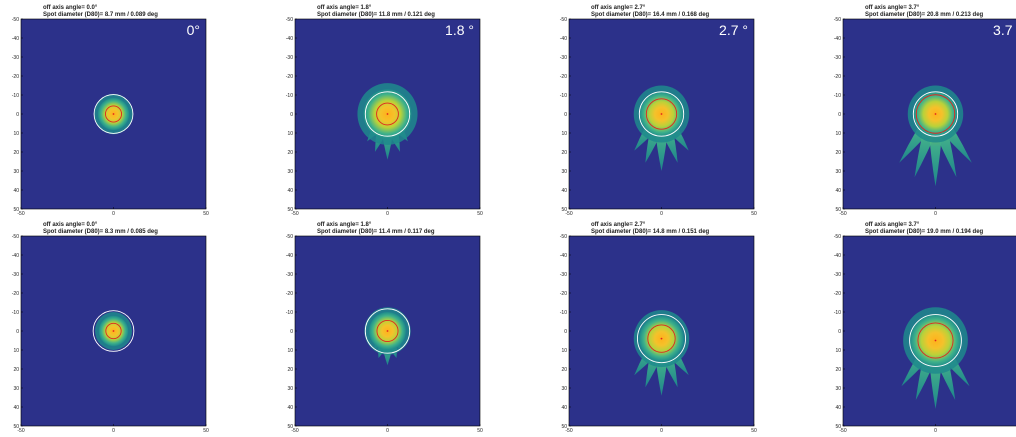 The image size is (1016, 437). What do you see at coordinates (924, 15) in the screenshot?
I see `panel-subtitle: Spot diameter (D80)= 20.8 mm / 0.213 deg` at bounding box center [924, 15].